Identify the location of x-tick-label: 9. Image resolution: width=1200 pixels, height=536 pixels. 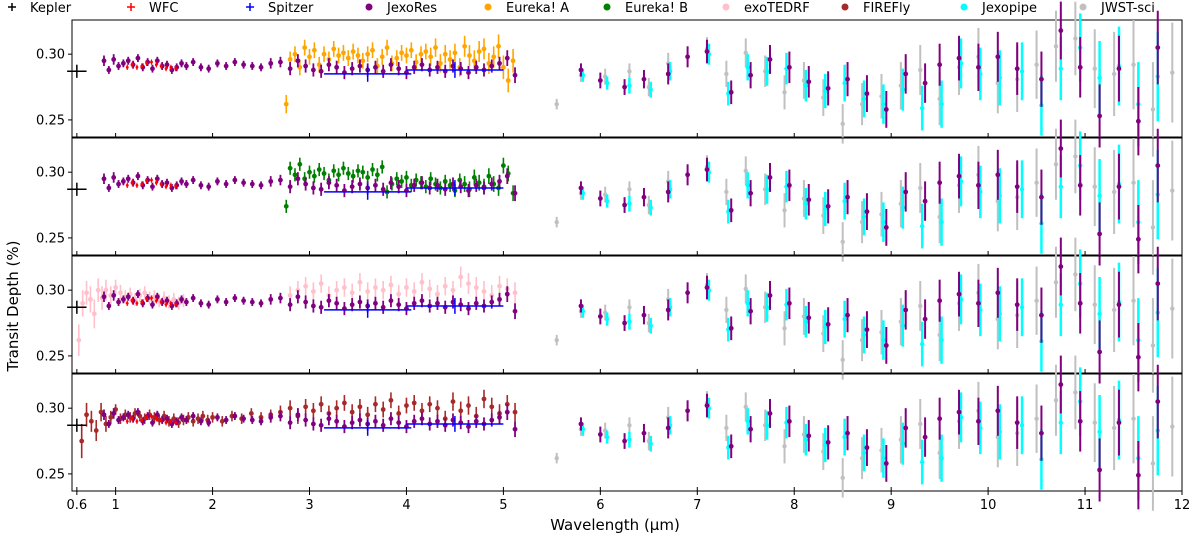
(891, 505).